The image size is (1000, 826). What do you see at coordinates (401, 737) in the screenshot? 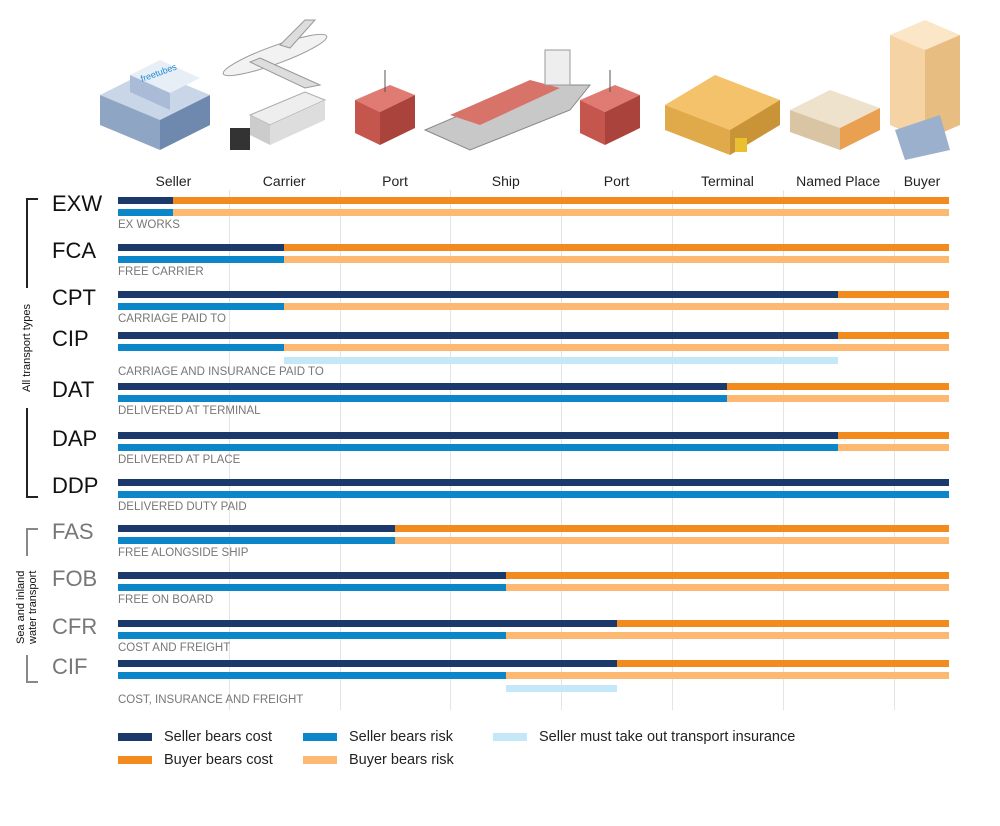
I see `legend-label: Seller bears risk` at bounding box center [401, 737].